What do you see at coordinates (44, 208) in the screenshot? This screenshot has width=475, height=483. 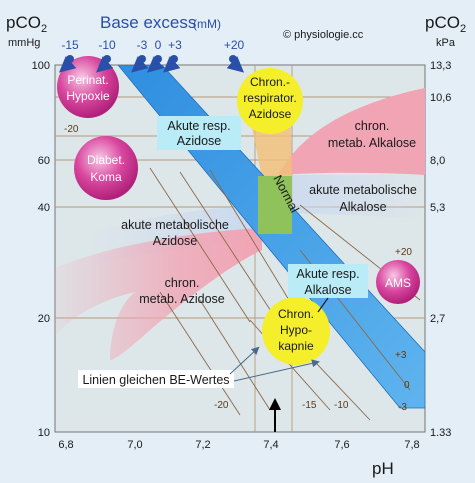 I see `left-tick-40: 40` at bounding box center [44, 208].